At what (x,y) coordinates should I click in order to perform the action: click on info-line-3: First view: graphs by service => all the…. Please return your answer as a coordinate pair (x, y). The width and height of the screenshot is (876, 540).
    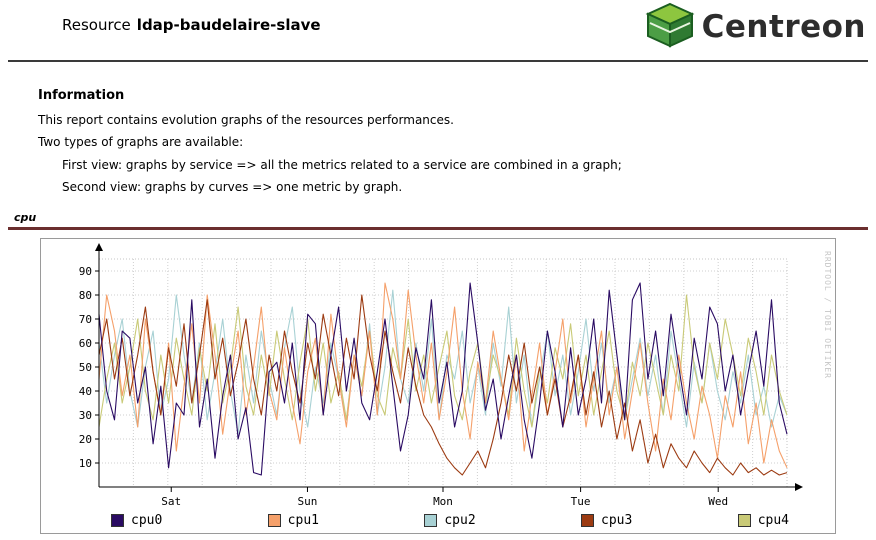
    Looking at the image, I should click on (342, 165).